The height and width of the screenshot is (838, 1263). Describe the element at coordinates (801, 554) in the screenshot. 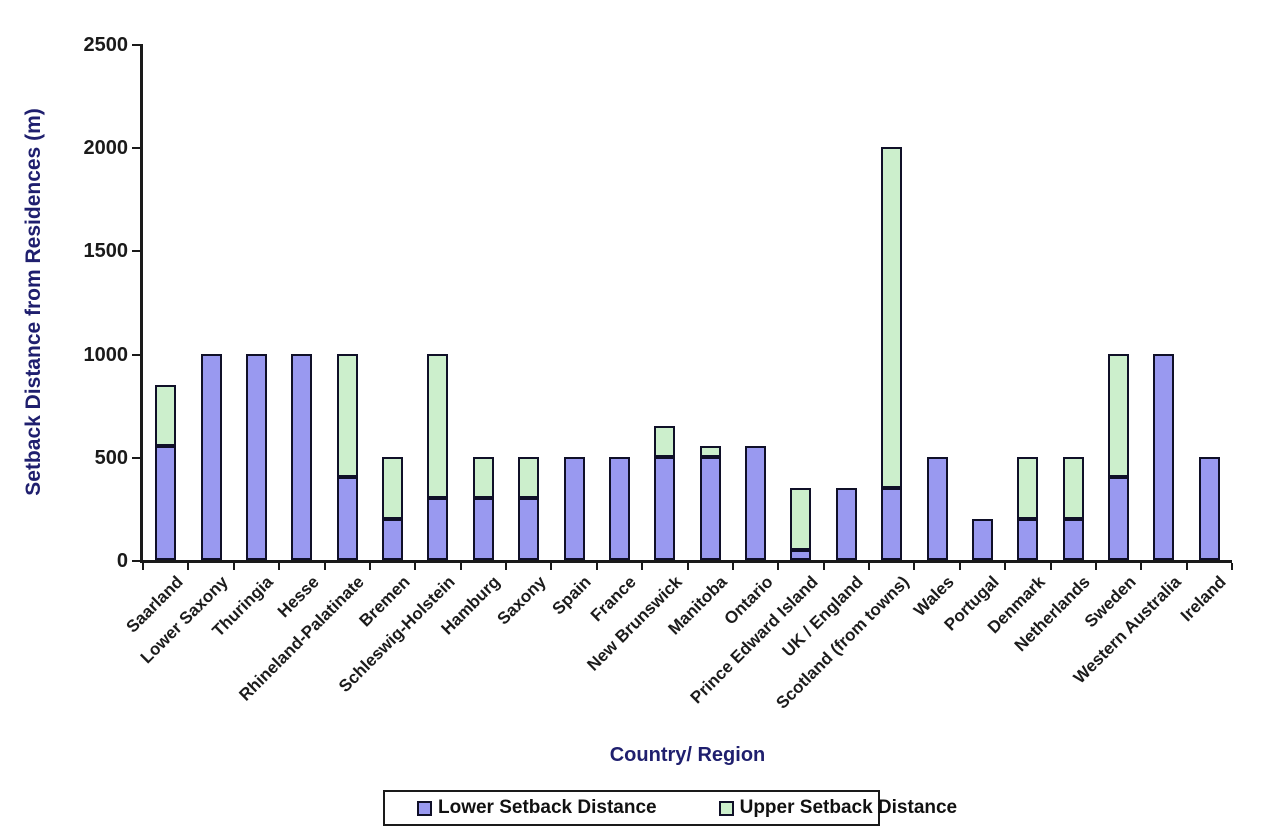

I see `bar-lower-prince-edward-island` at that location.